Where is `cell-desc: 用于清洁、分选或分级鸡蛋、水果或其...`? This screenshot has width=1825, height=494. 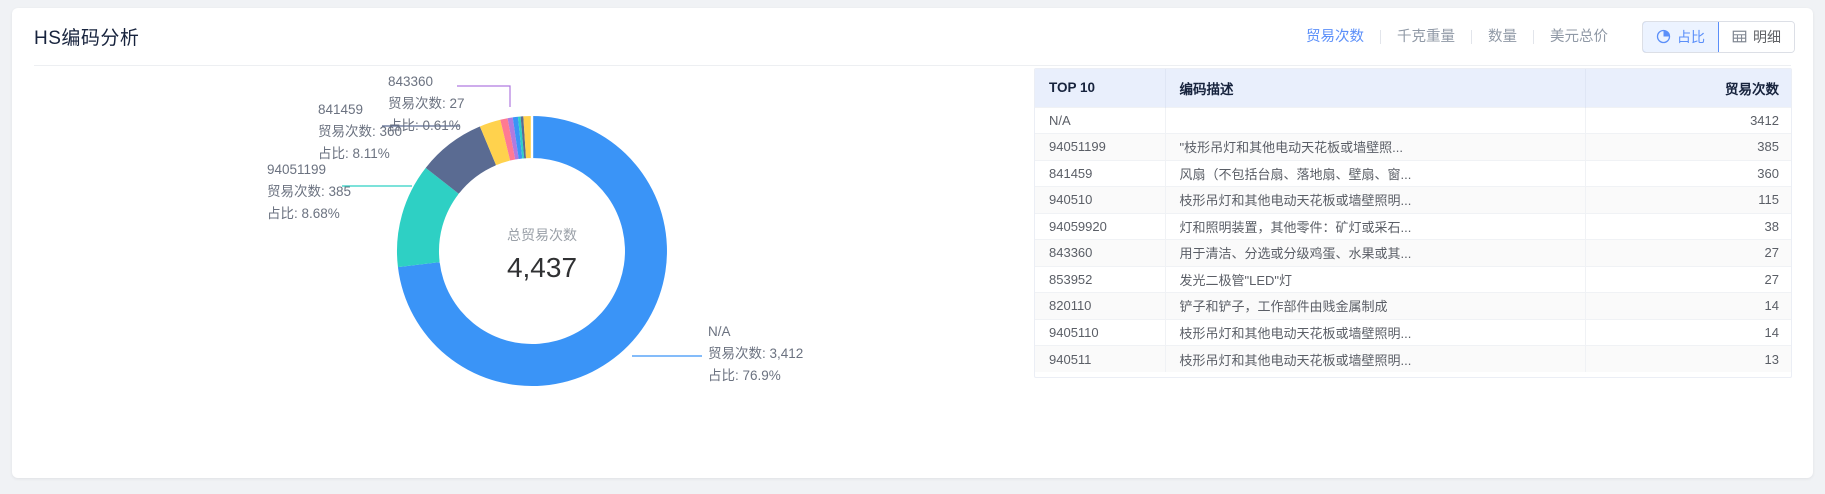 cell-desc: 用于清洁、分选或分级鸡蛋、水果或其... is located at coordinates (1375, 252).